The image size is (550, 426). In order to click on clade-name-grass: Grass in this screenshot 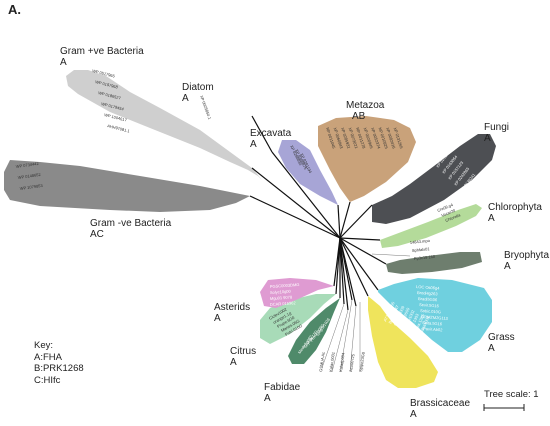, I will do `click(501, 337)`.